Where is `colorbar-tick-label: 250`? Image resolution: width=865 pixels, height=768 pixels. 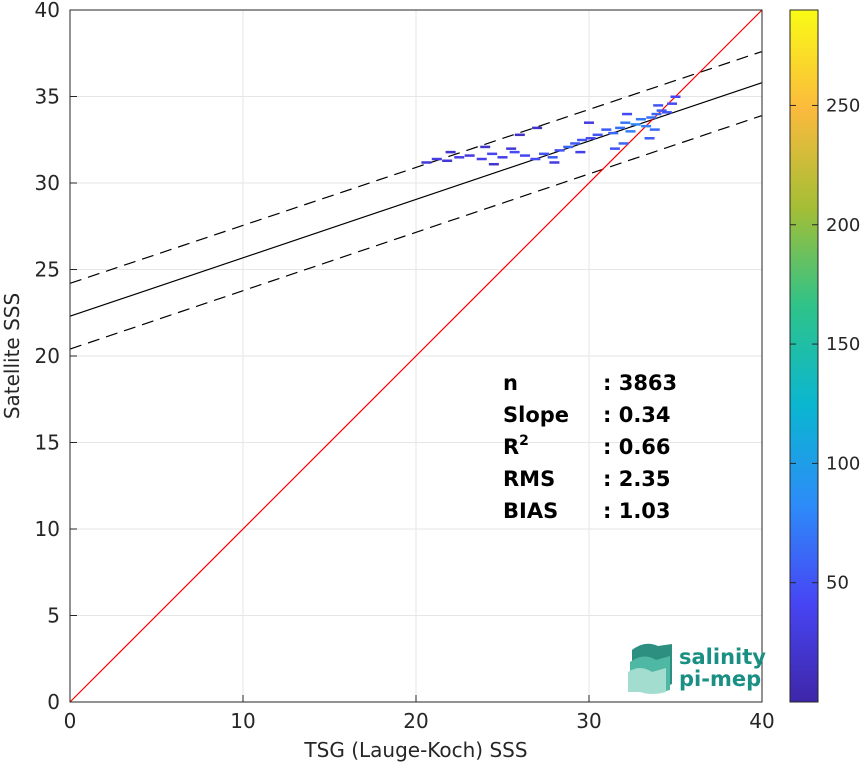 colorbar-tick-label: 250 is located at coordinates (843, 105).